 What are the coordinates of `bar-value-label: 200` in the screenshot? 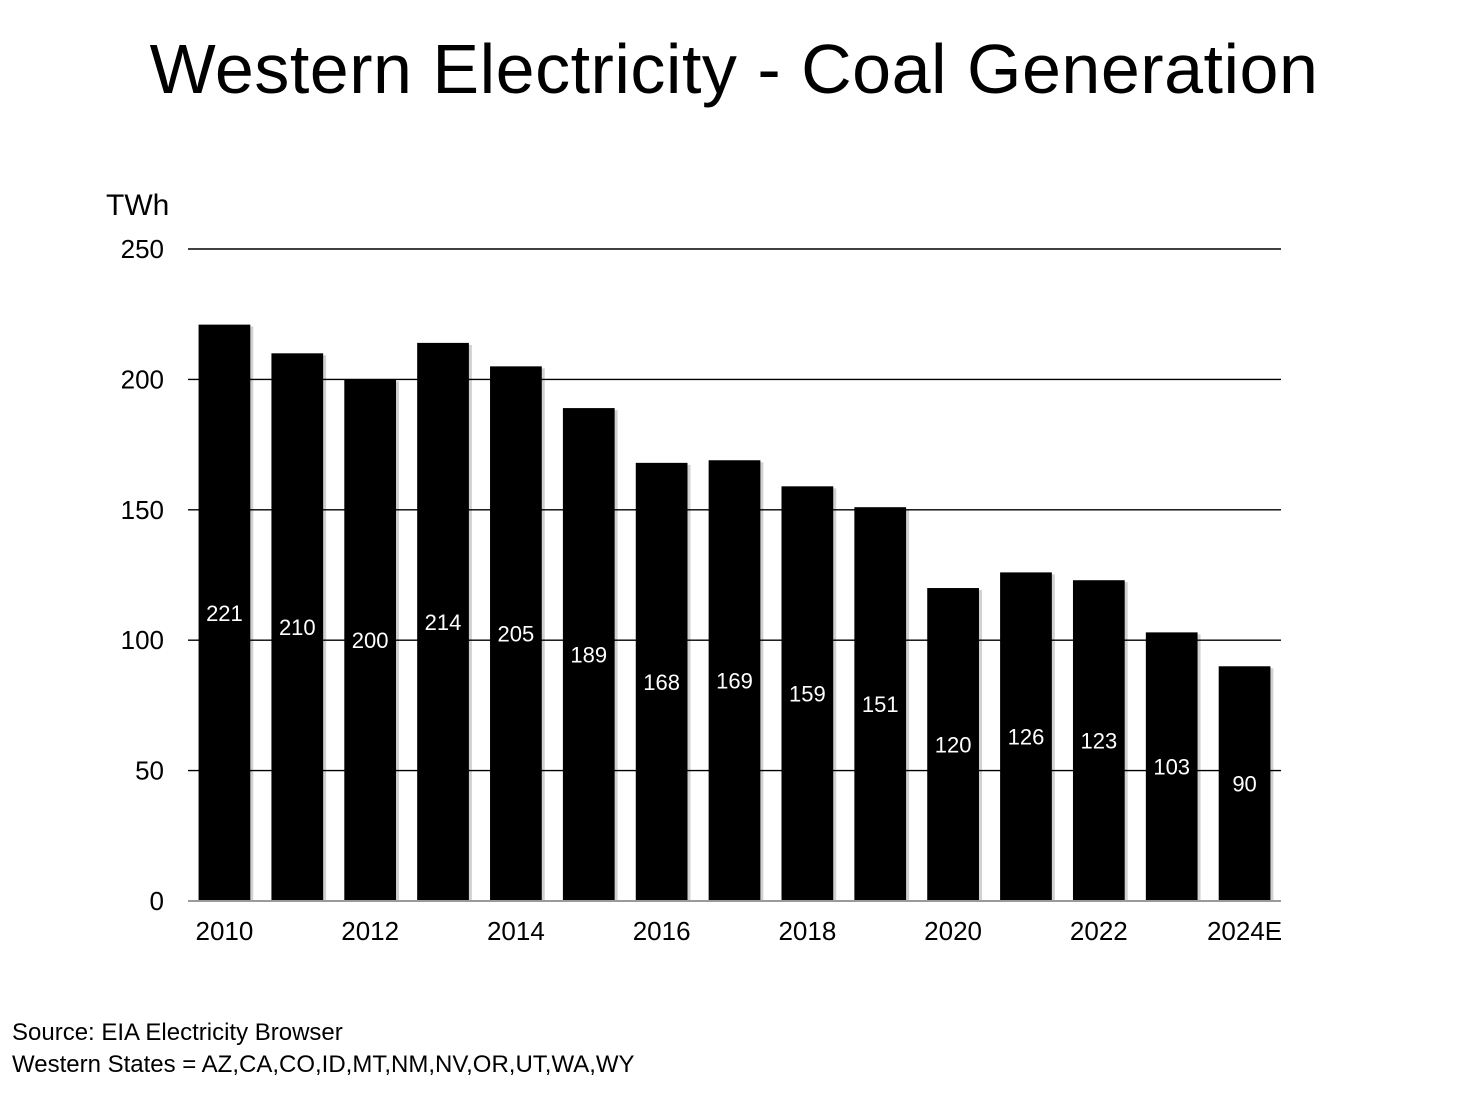 It's located at (370, 640).